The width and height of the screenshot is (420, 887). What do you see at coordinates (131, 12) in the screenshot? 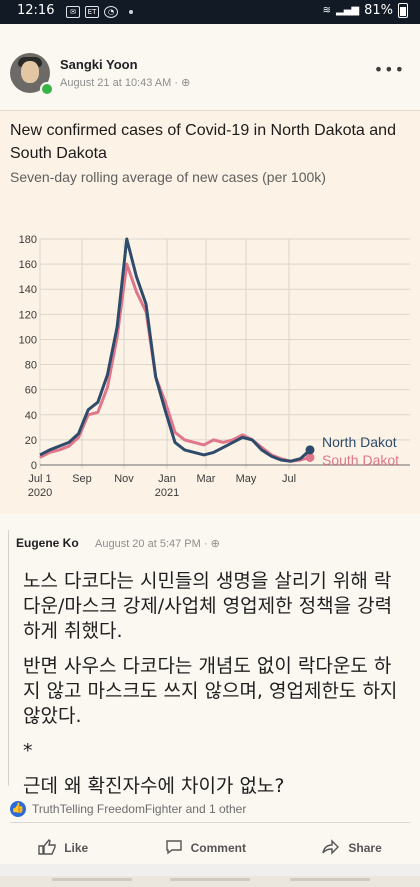
I see `status-dot-icon` at bounding box center [131, 12].